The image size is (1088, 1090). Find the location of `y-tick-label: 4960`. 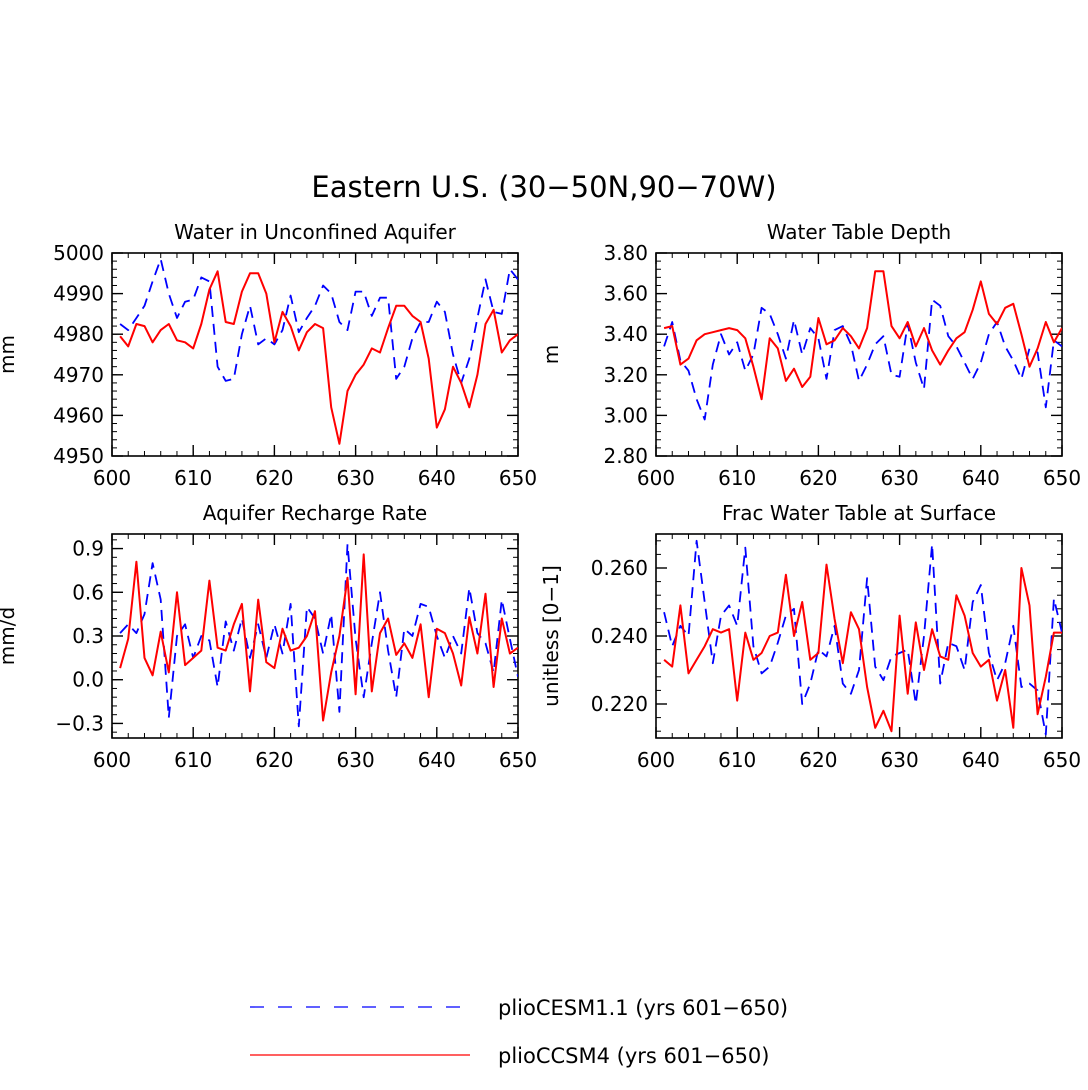

y-tick-label: 4960 is located at coordinates (78, 415).